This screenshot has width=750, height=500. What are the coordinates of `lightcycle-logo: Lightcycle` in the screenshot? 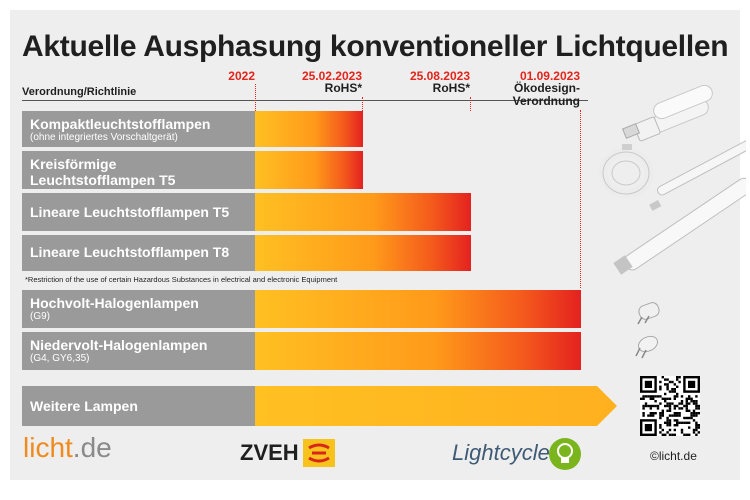 It's located at (501, 452).